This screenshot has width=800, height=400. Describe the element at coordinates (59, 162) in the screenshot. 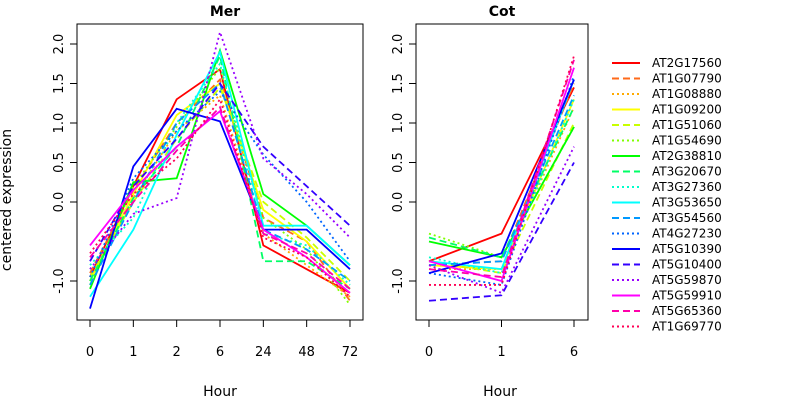

I see `y-tick-label-mer: 0.5` at that location.